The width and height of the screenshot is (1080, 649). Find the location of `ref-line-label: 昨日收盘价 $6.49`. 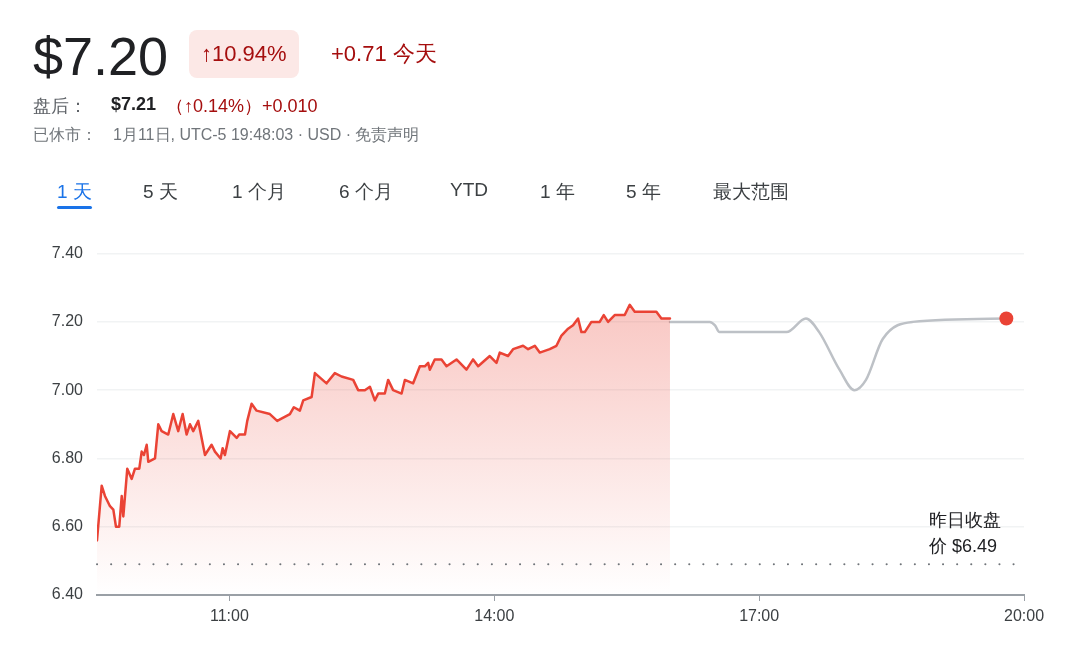

ref-line-label: 昨日收盘价 $6.49 is located at coordinates (964, 533).